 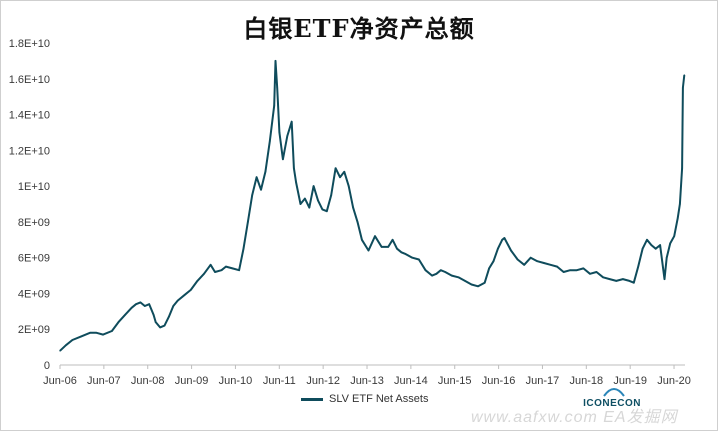 I want to click on y-tick-label: 2E+09, so click(x=34, y=330).